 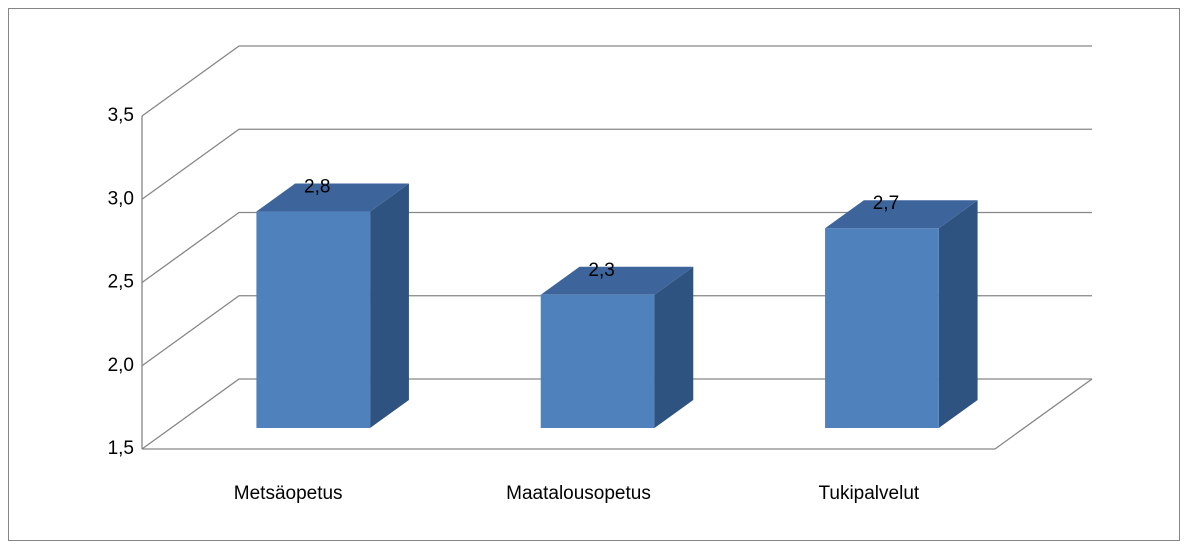 What do you see at coordinates (317, 187) in the screenshot?
I see `value-label: 2,8` at bounding box center [317, 187].